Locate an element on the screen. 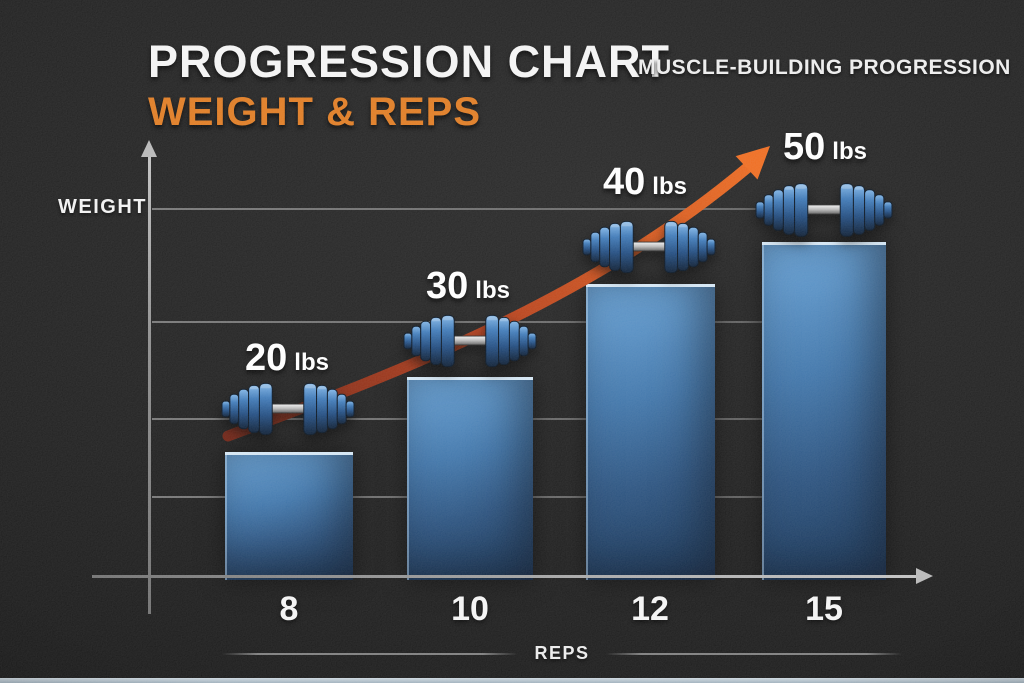 The height and width of the screenshot is (683, 1024). weight-label-50lbs: 50 lbs is located at coordinates (825, 147).